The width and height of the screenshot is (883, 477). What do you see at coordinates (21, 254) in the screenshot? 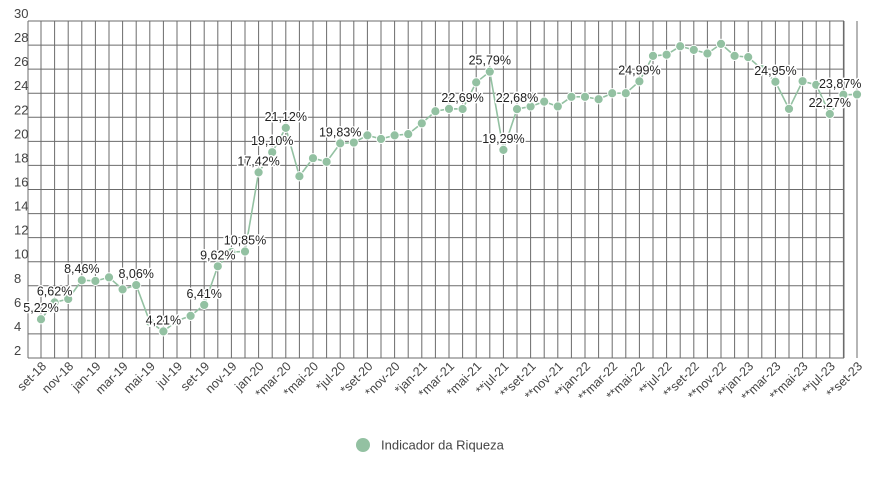
I see `y-tick-label: 10` at bounding box center [21, 254].